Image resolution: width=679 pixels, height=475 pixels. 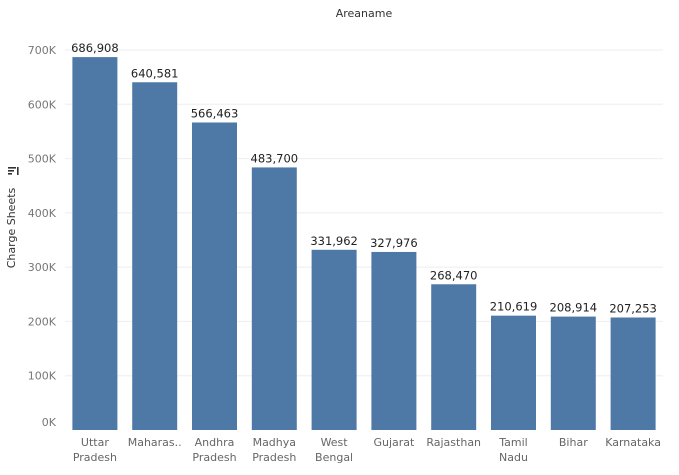 I want to click on data-label: 210,619, so click(x=514, y=307).